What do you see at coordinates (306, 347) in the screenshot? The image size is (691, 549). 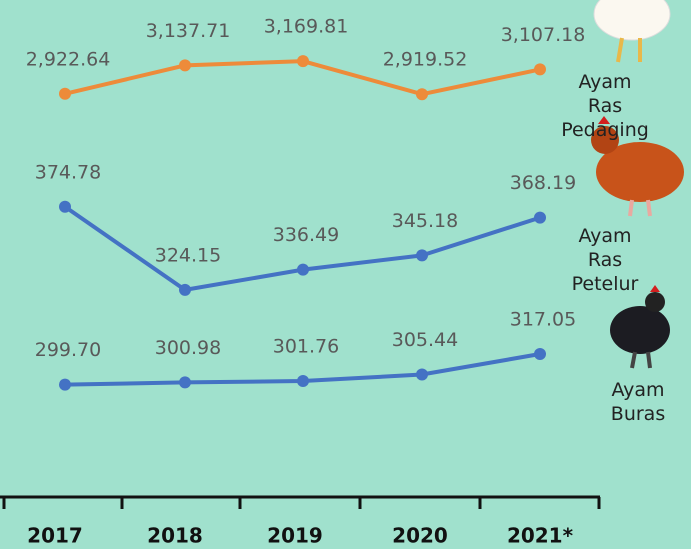 I see `data-label: 301.76` at bounding box center [306, 347].